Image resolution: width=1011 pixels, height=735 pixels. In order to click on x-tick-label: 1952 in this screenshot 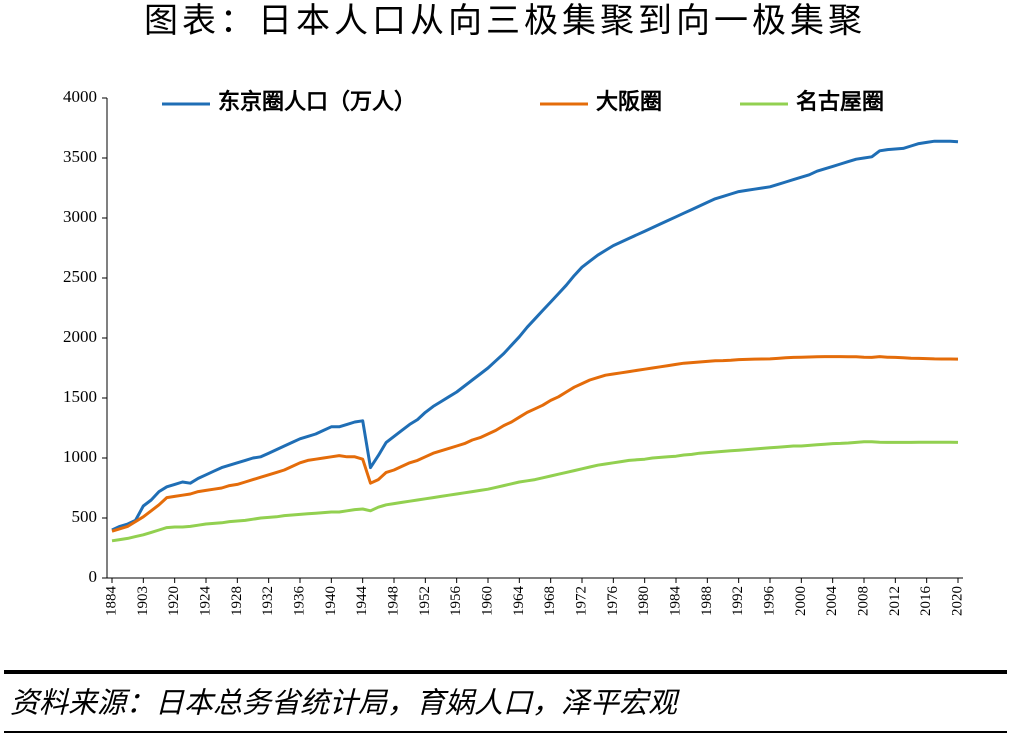, I will do `click(425, 601)`.